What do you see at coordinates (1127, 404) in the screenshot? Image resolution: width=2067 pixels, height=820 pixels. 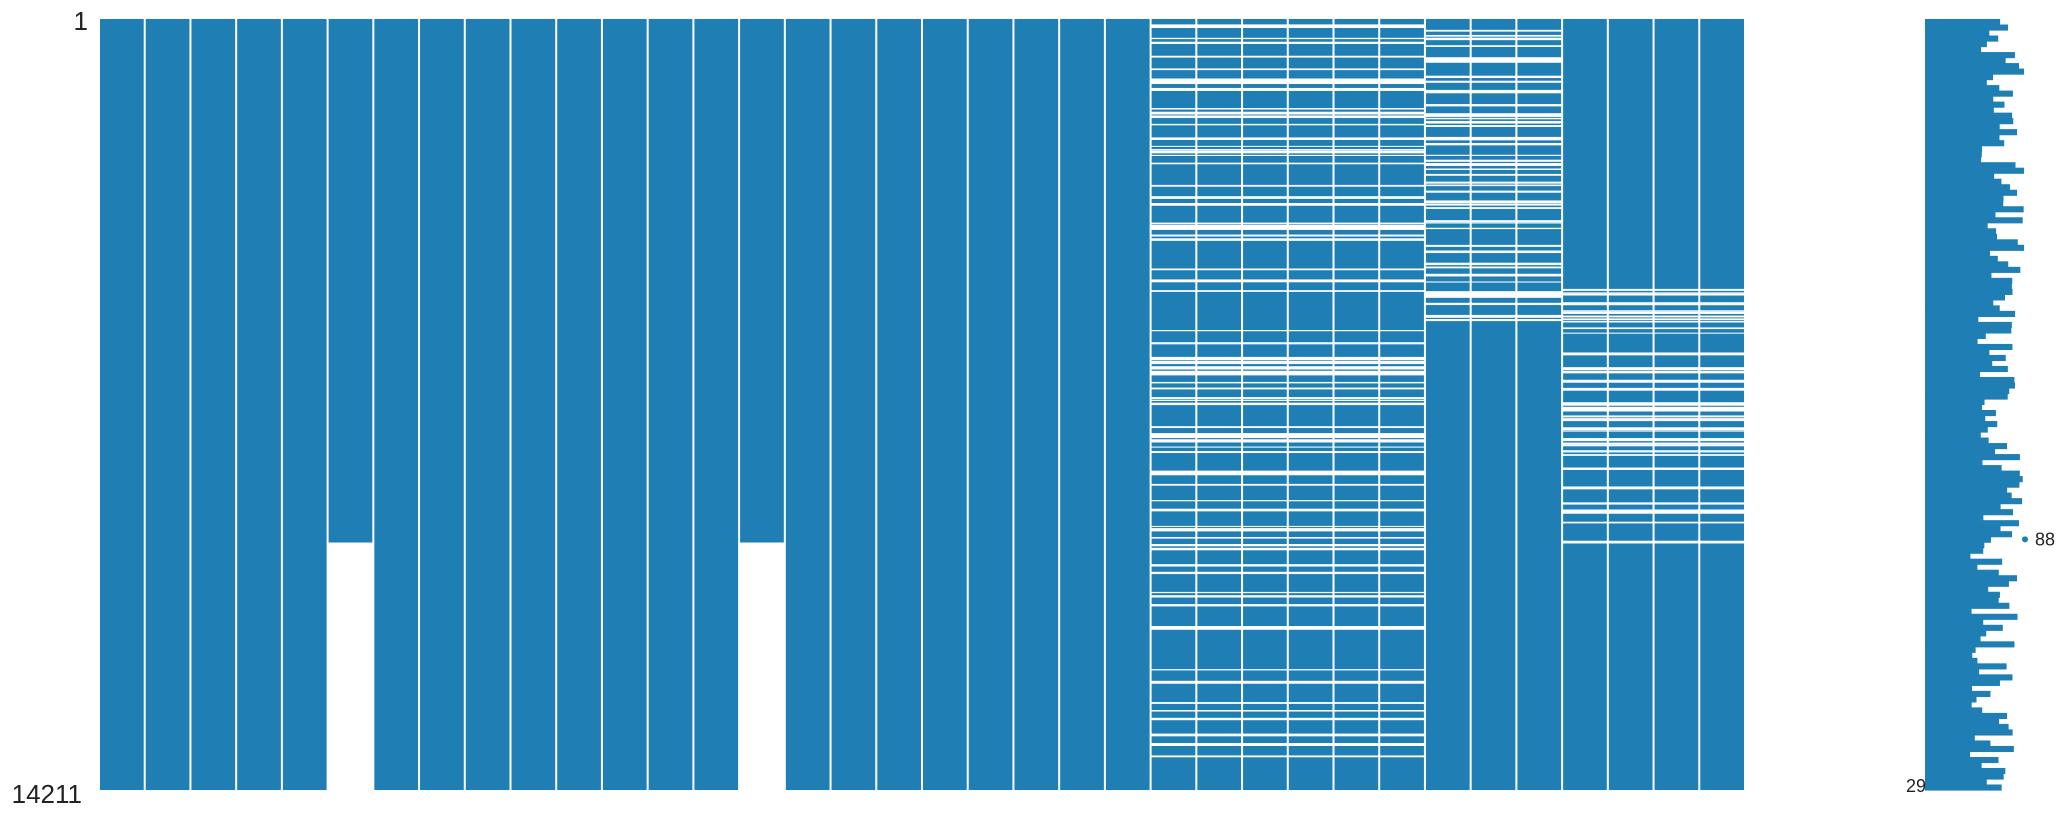 I see `column-23-present-segment` at bounding box center [1127, 404].